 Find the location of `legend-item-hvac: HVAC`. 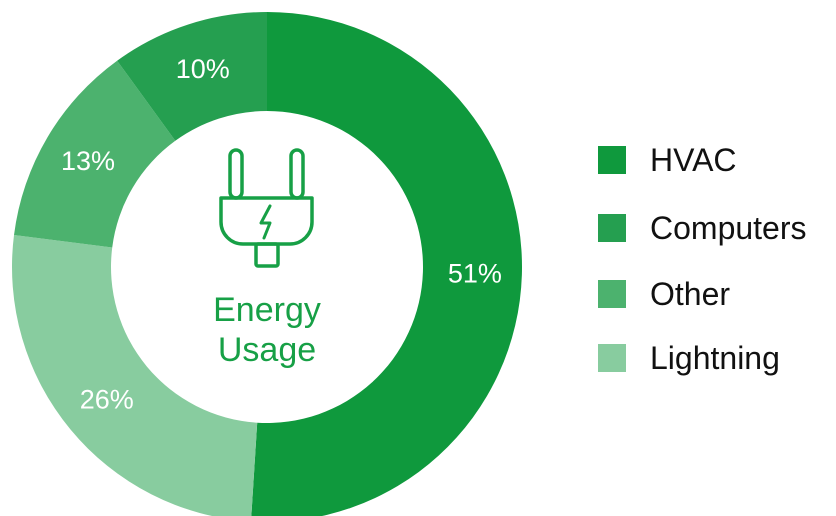

legend-item-hvac: HVAC is located at coordinates (717, 160).